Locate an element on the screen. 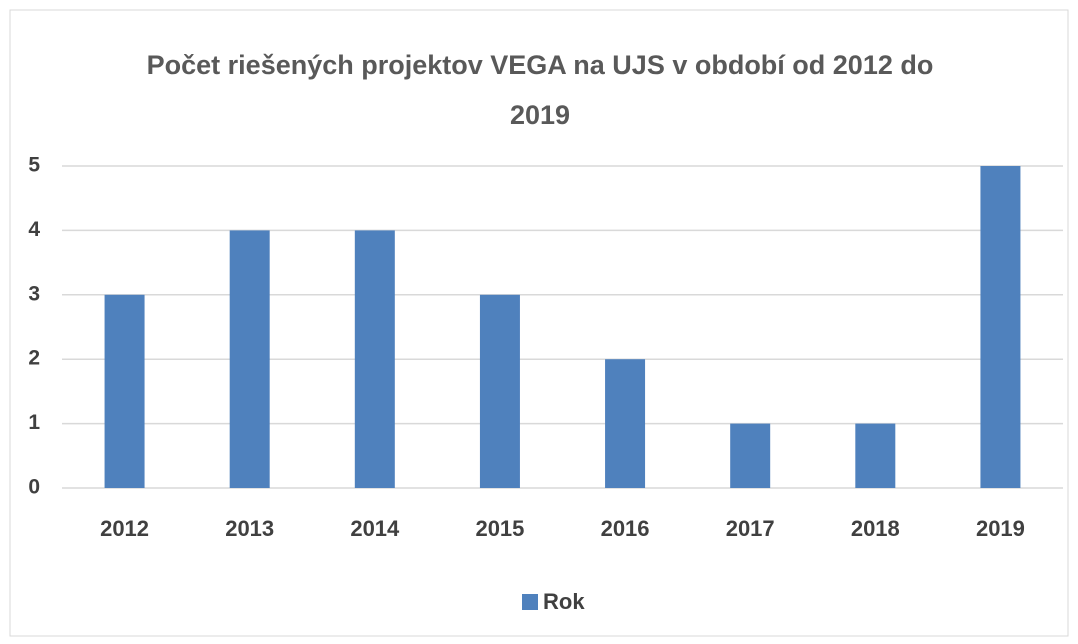 The width and height of the screenshot is (1078, 644). x-tick-label: 2012 is located at coordinates (124, 528).